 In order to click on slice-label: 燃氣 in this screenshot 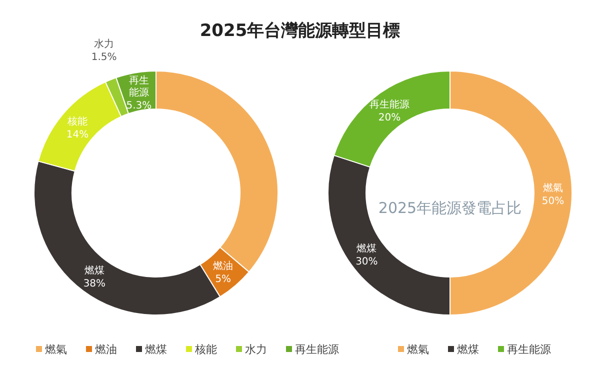, I will do `click(553, 188)`.